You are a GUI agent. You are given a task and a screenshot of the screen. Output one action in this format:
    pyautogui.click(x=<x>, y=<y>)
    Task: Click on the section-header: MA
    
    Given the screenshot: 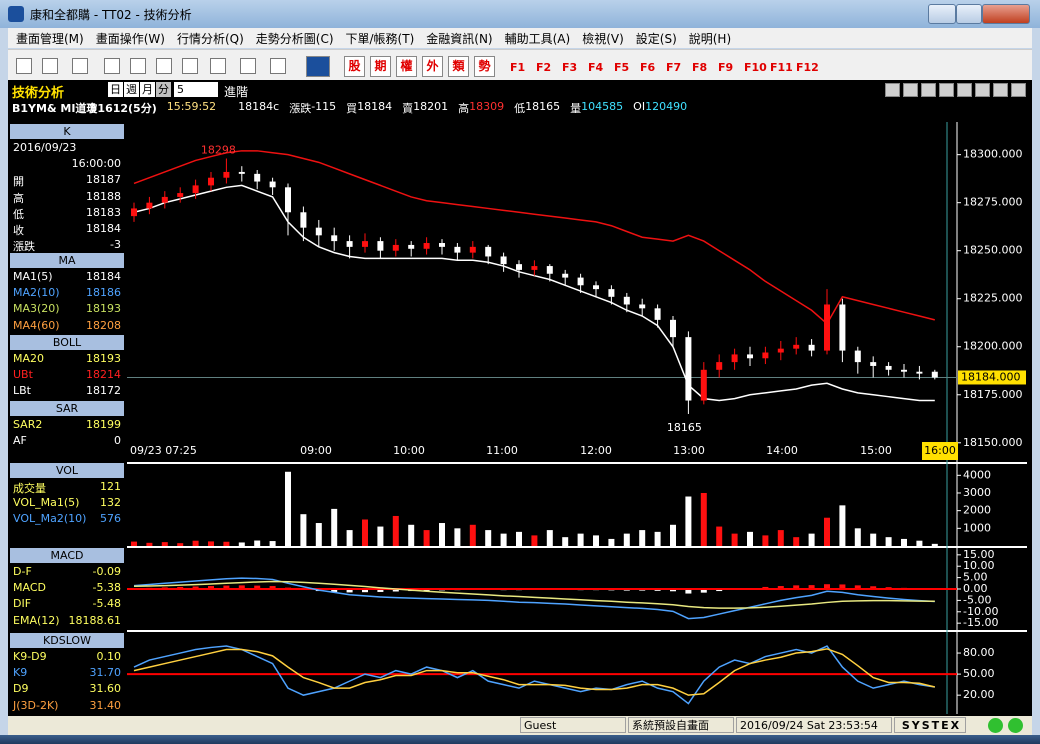 What is the action you would take?
    pyautogui.click(x=67, y=260)
    